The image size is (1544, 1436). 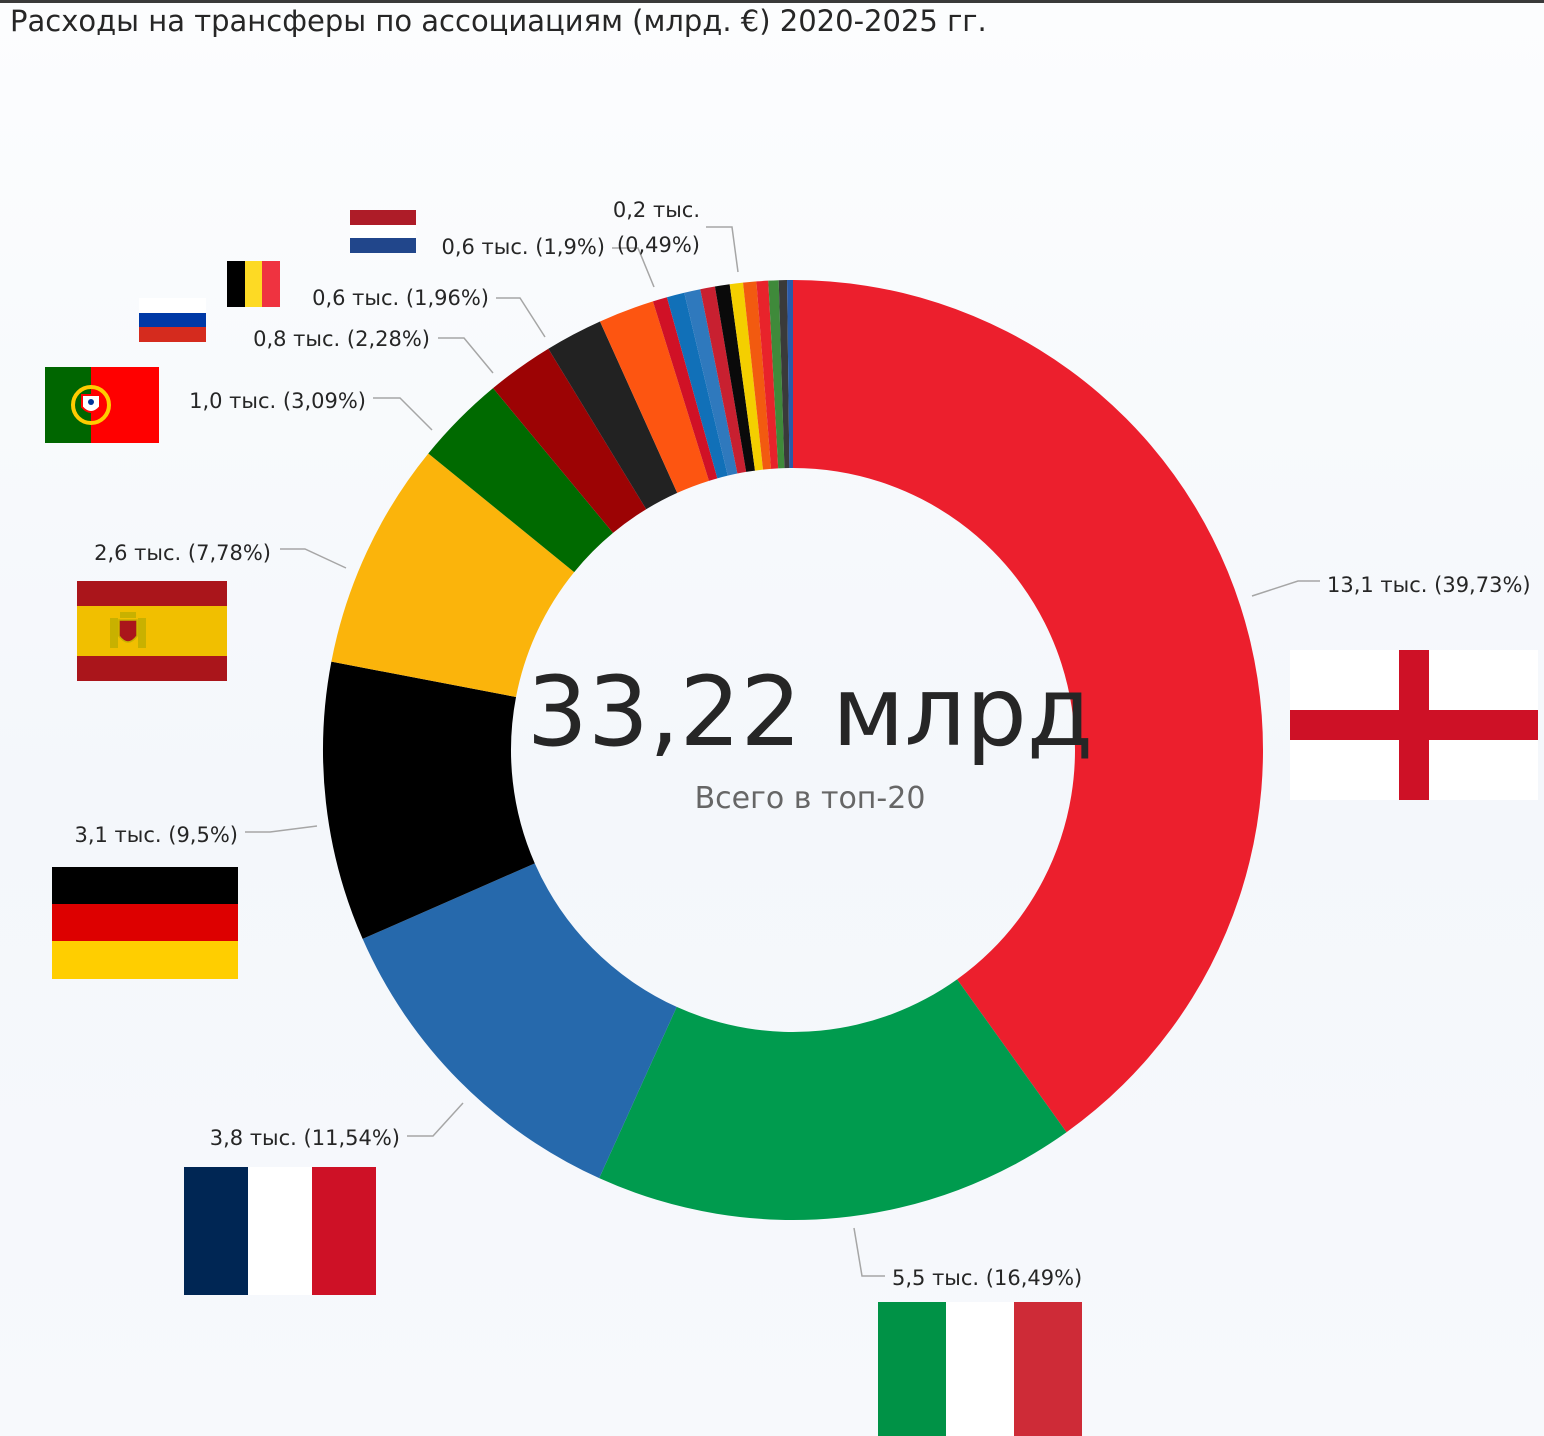 I want to click on label-netherlands: 0,6 тыс. (1,9%), so click(x=523, y=247).